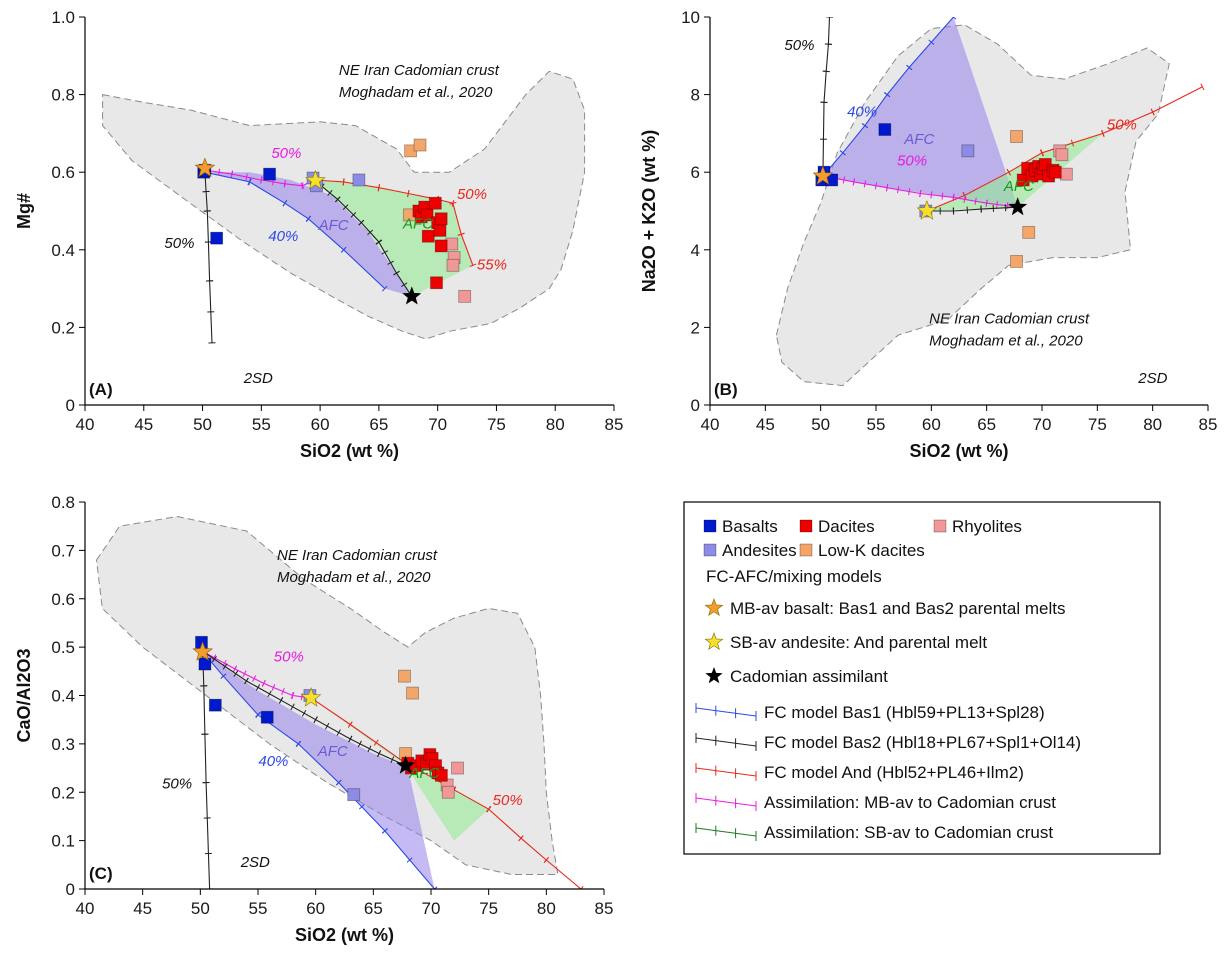  What do you see at coordinates (695, 95) in the screenshot?
I see `y-tick-label: 8` at bounding box center [695, 95].